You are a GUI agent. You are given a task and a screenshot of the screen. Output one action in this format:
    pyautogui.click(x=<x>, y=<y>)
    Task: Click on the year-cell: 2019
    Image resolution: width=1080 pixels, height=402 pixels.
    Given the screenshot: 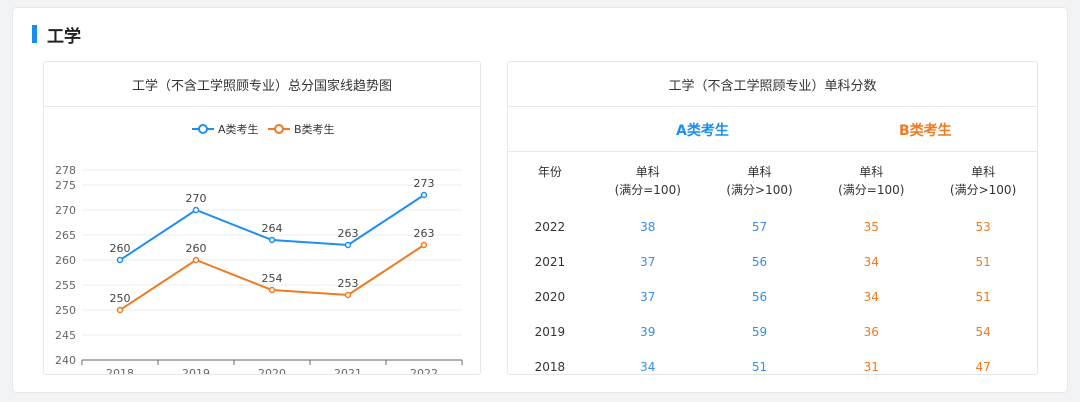 What is the action you would take?
    pyautogui.click(x=550, y=331)
    